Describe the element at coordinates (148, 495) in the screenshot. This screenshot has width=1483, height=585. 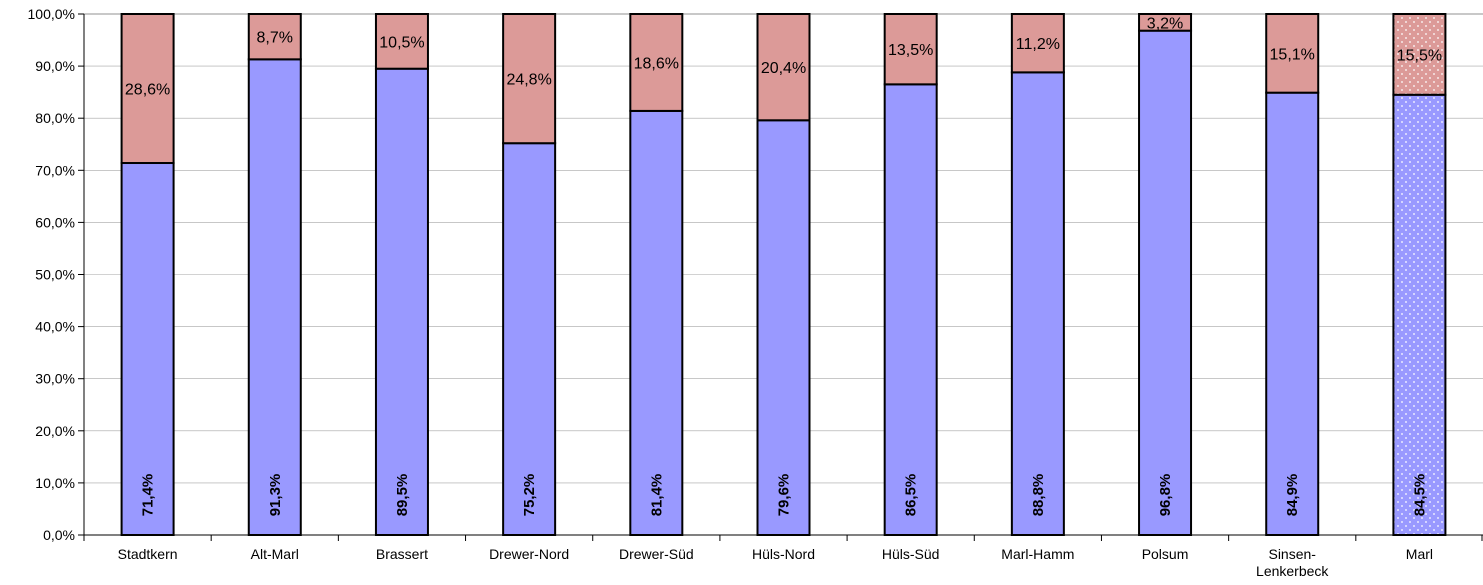
I see `data-label-lower: 71,4%` at that location.